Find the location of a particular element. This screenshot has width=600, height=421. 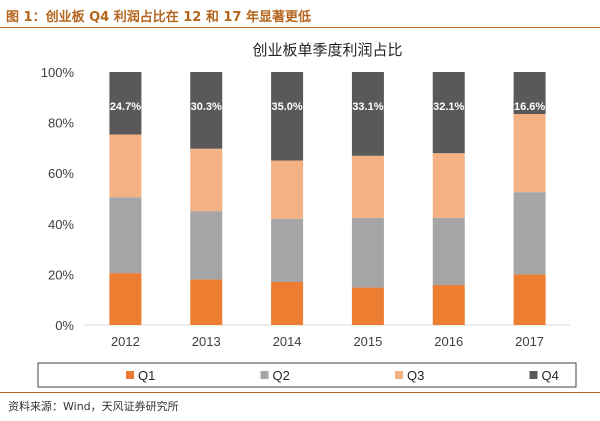

data-label-q4: 32.1% is located at coordinates (448, 107).